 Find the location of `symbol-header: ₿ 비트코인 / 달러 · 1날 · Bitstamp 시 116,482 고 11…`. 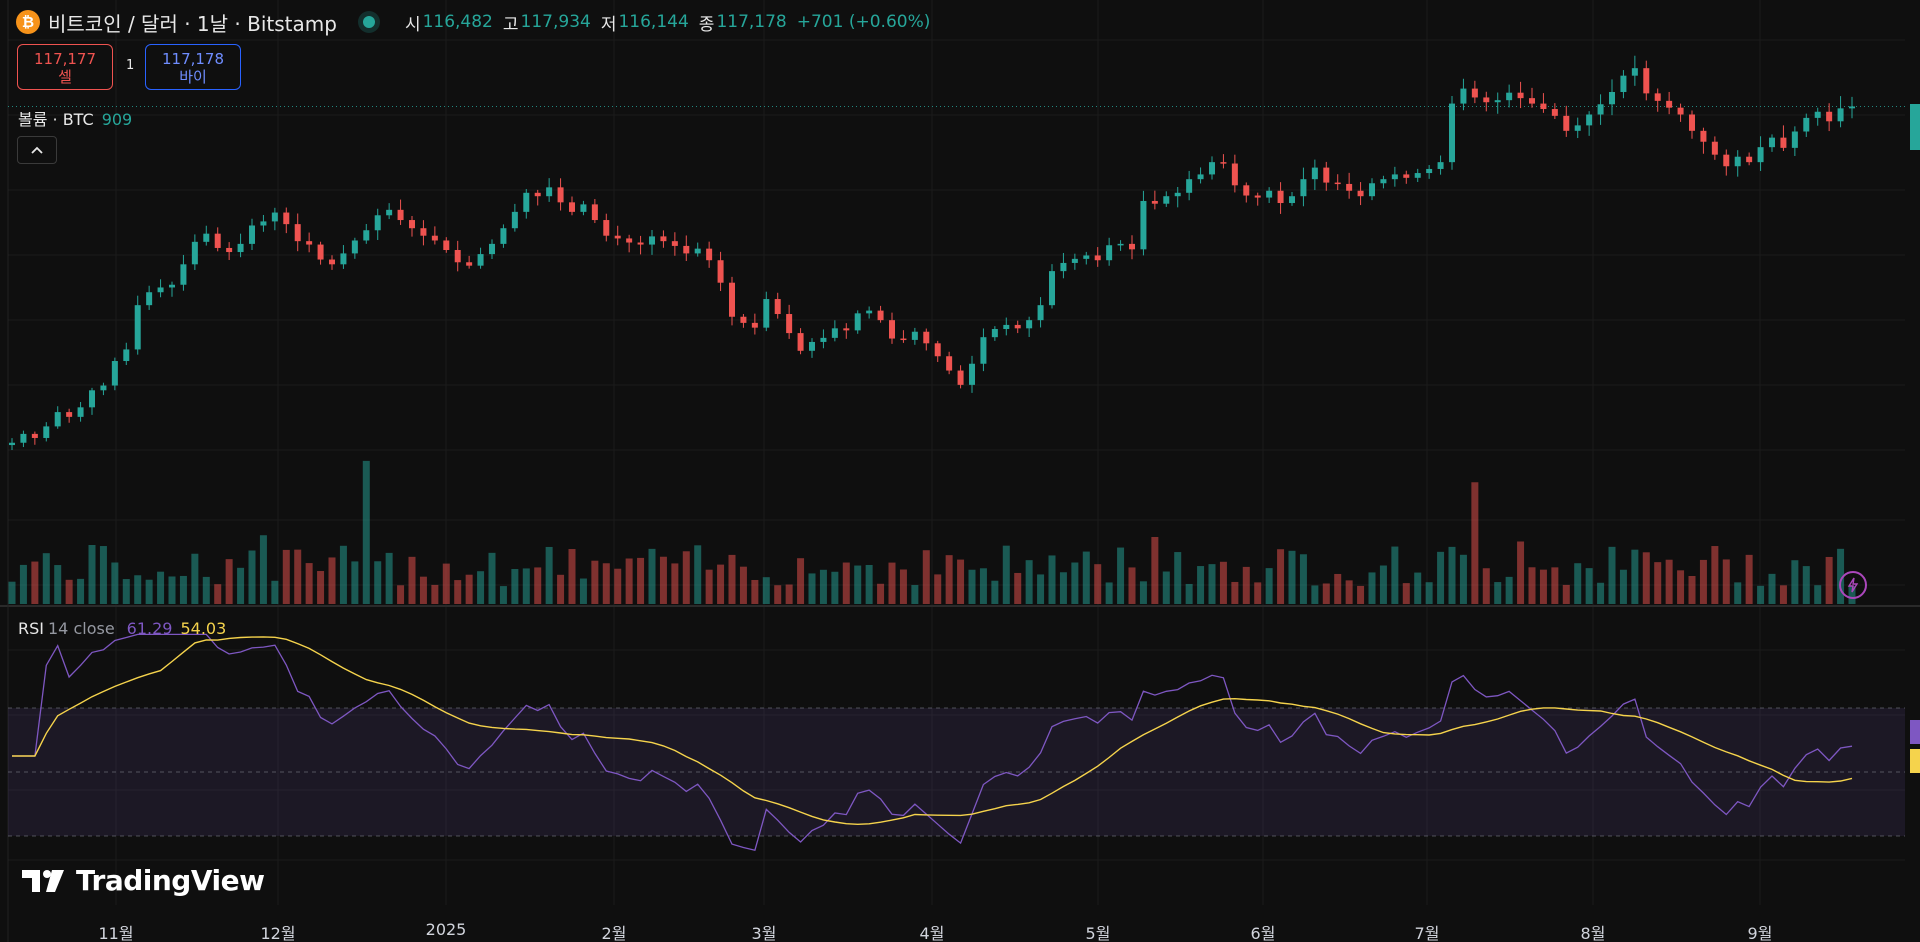

symbol-header: ₿ 비트코인 / 달러 · 1날 · Bitstamp 시 116,482 고 11… is located at coordinates (478, 22).